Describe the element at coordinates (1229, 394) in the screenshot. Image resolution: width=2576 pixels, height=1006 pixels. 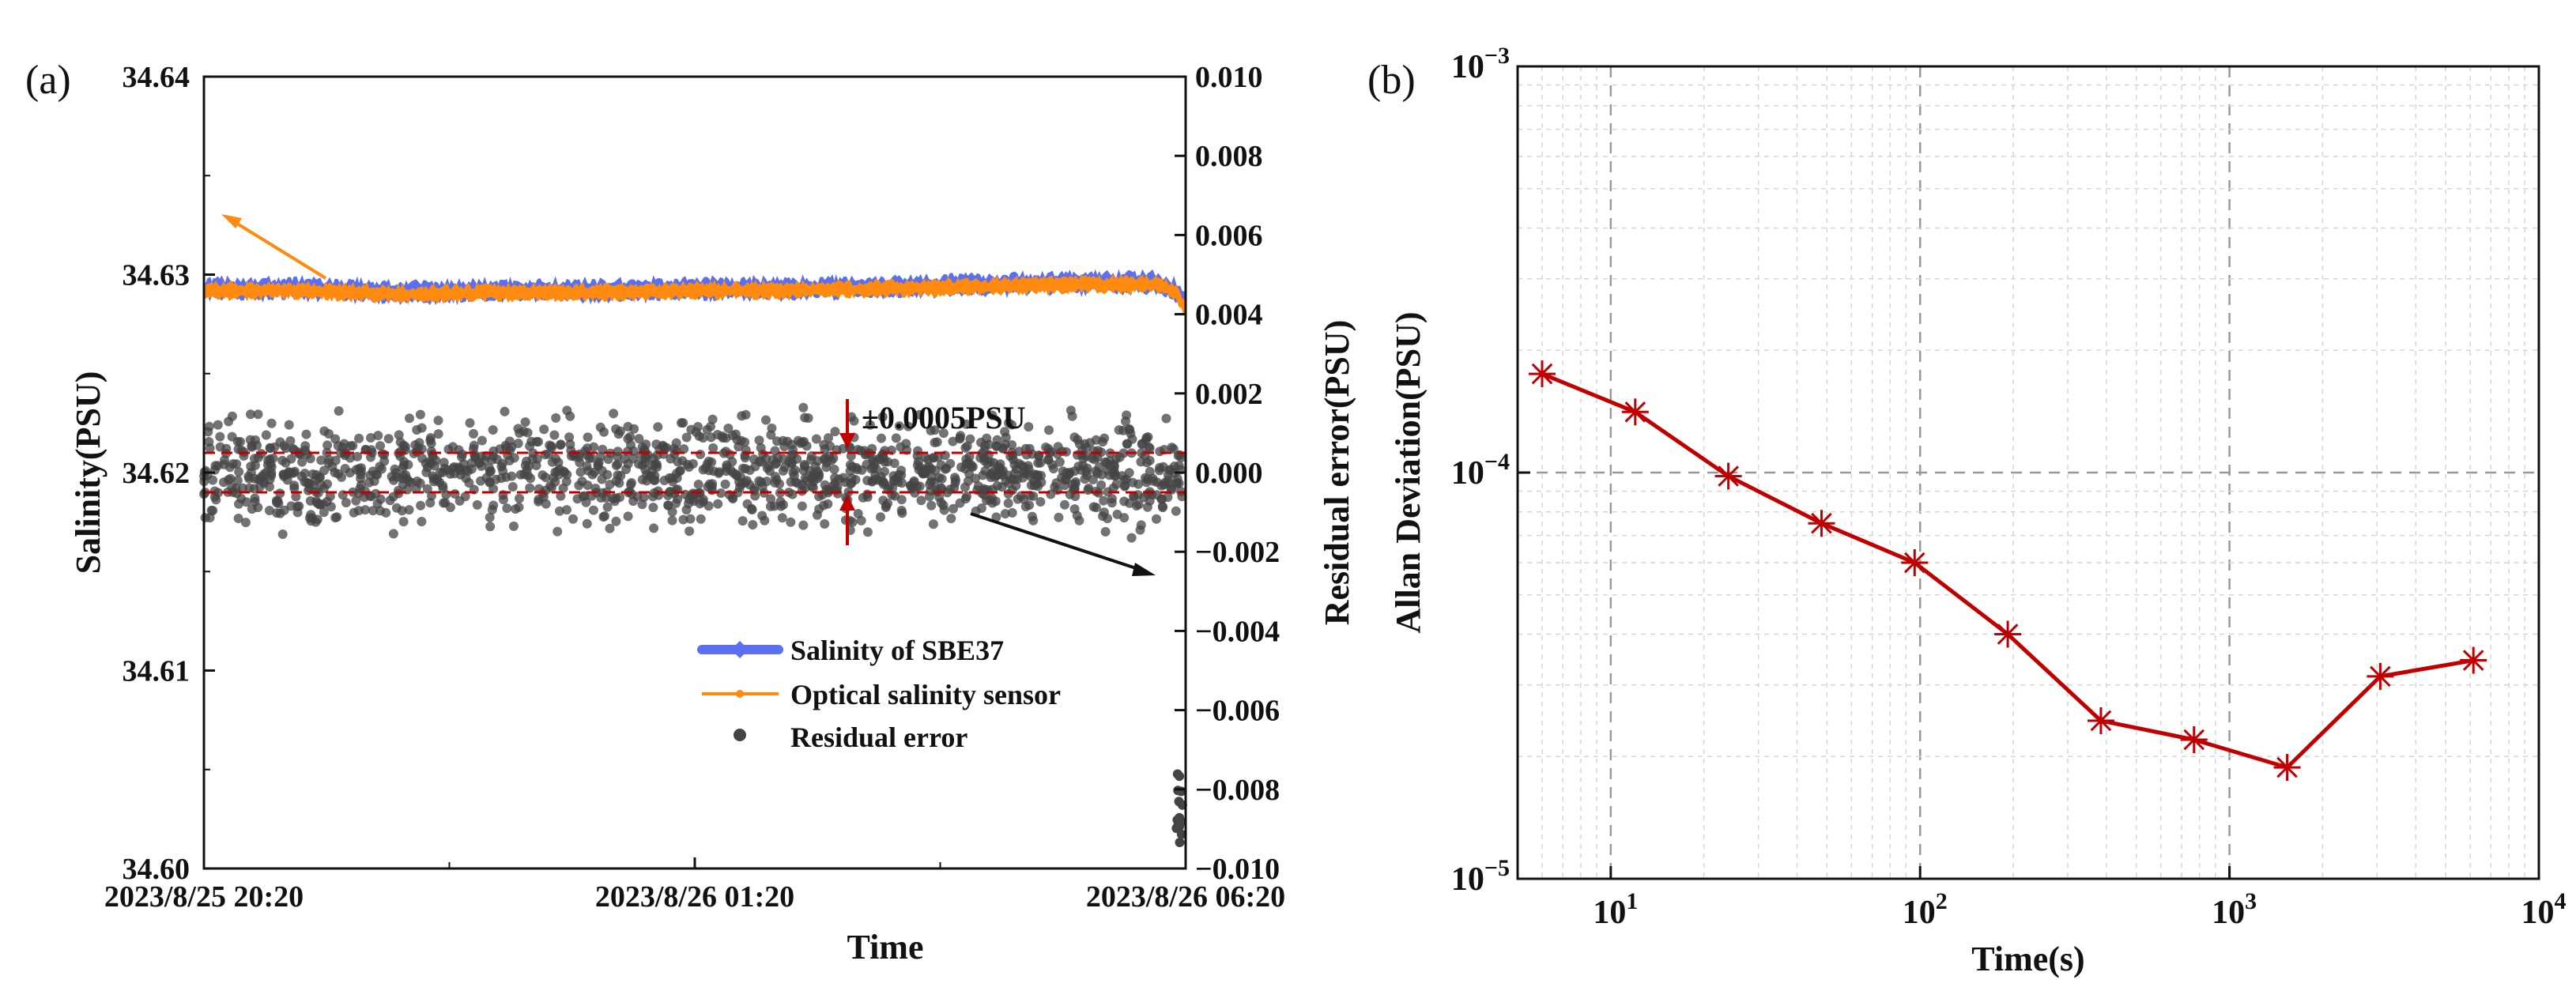
I see `y2-tick-label: 0.002` at that location.